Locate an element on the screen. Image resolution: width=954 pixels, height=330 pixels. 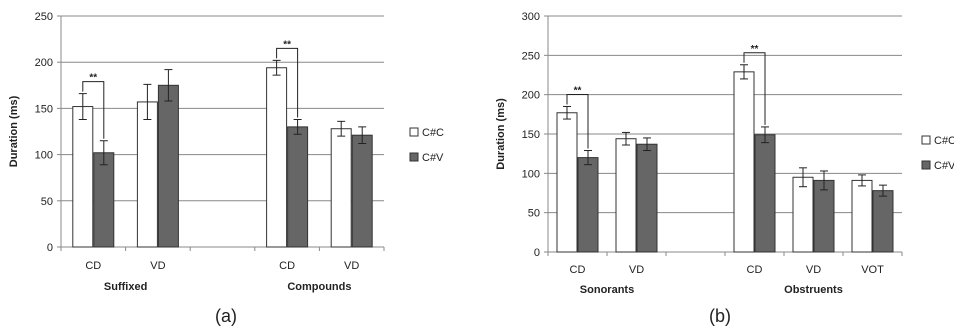
panel-label: (b) is located at coordinates (720, 316).